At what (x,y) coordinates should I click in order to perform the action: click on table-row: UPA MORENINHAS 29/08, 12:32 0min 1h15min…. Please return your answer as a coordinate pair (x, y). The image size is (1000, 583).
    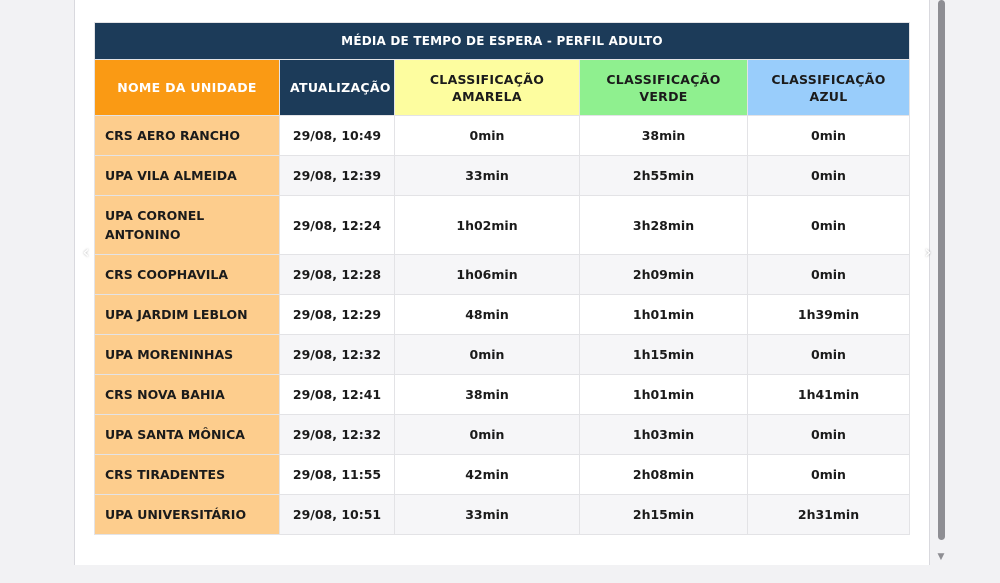
    Looking at the image, I should click on (502, 354).